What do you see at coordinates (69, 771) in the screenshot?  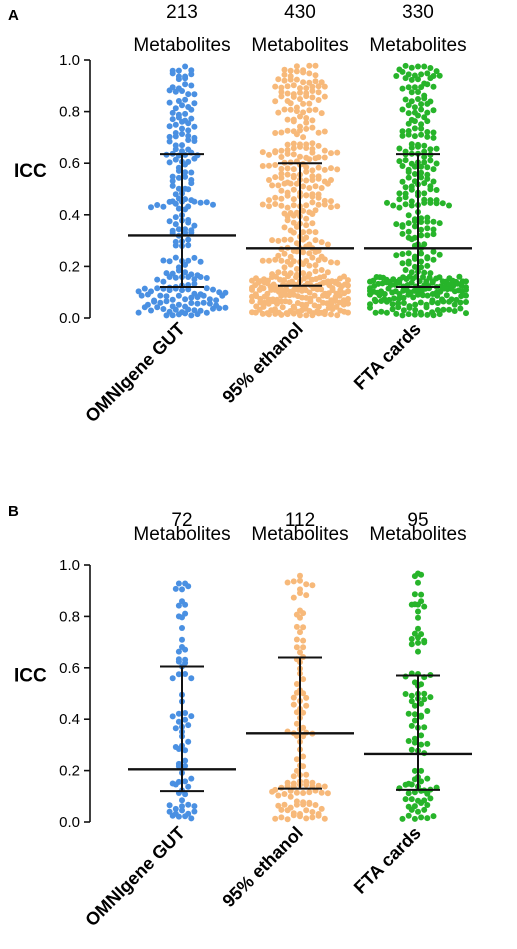 I see `y-tick-label: 0.2` at bounding box center [69, 771].